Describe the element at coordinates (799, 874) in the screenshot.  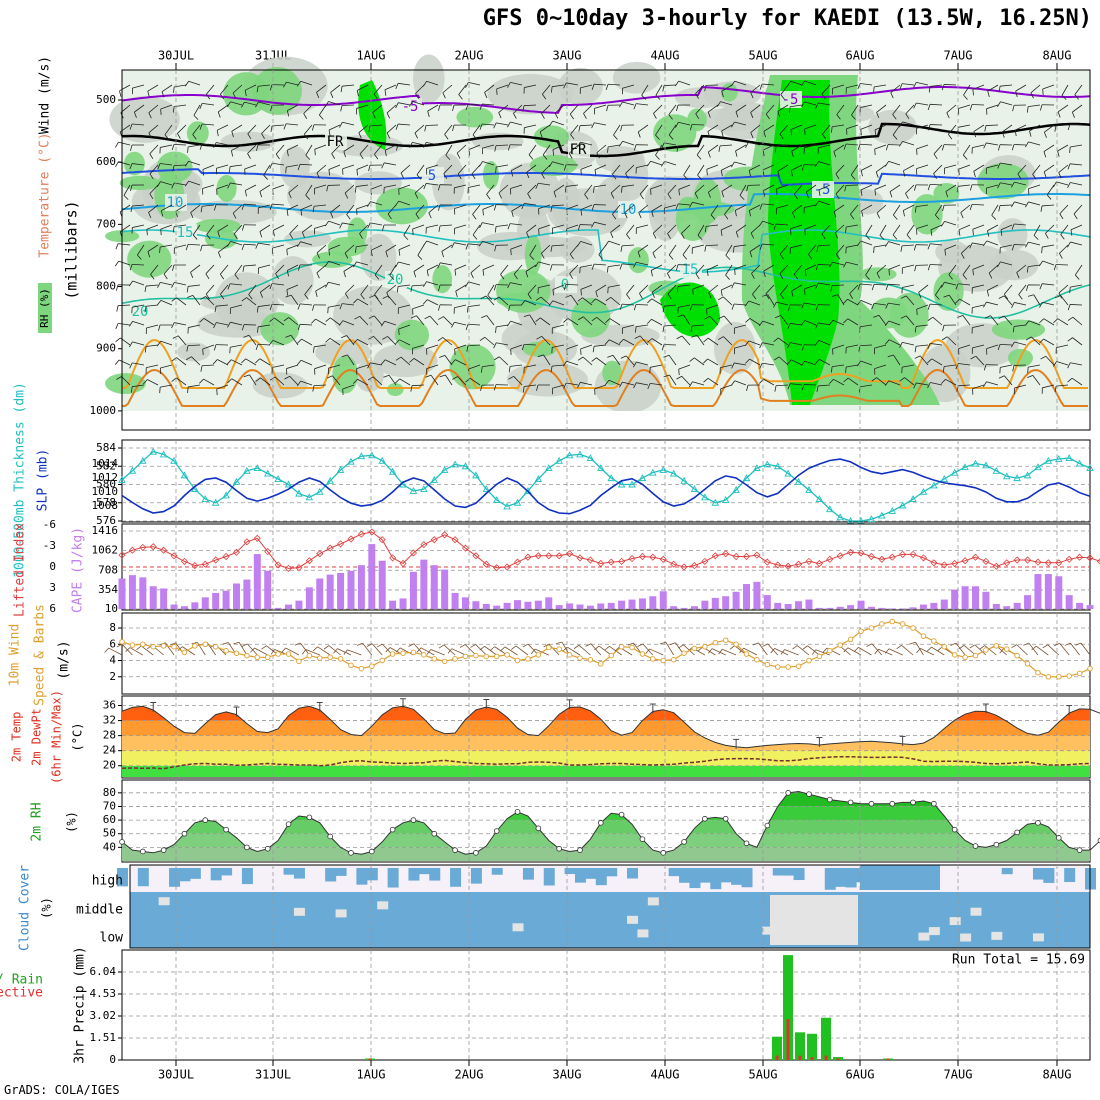
I see `high-cloud-cell` at that location.